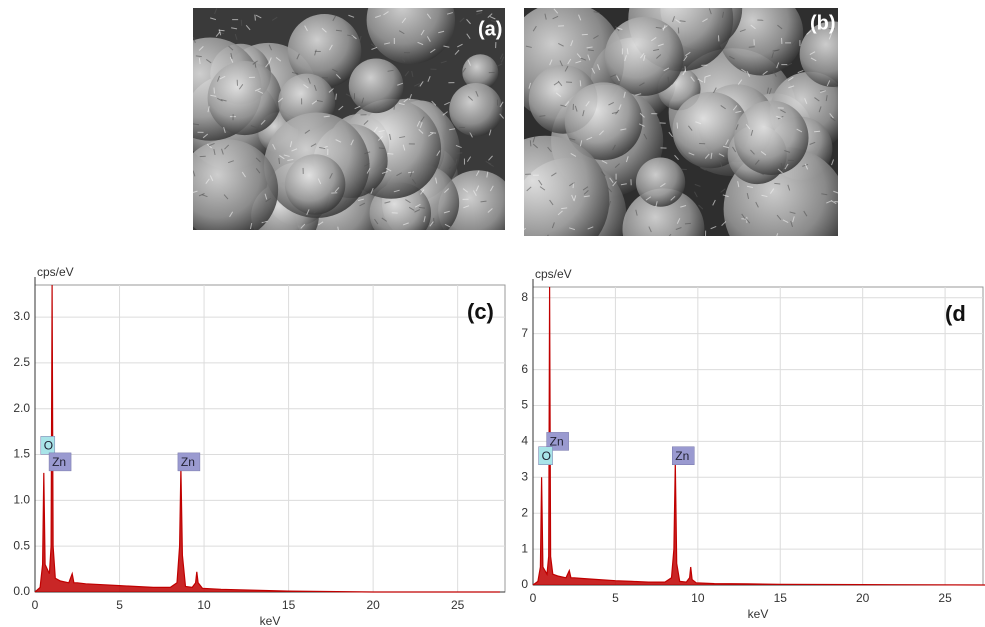 The width and height of the screenshot is (985, 627). I want to click on y-tick-label: 1, so click(524, 548).